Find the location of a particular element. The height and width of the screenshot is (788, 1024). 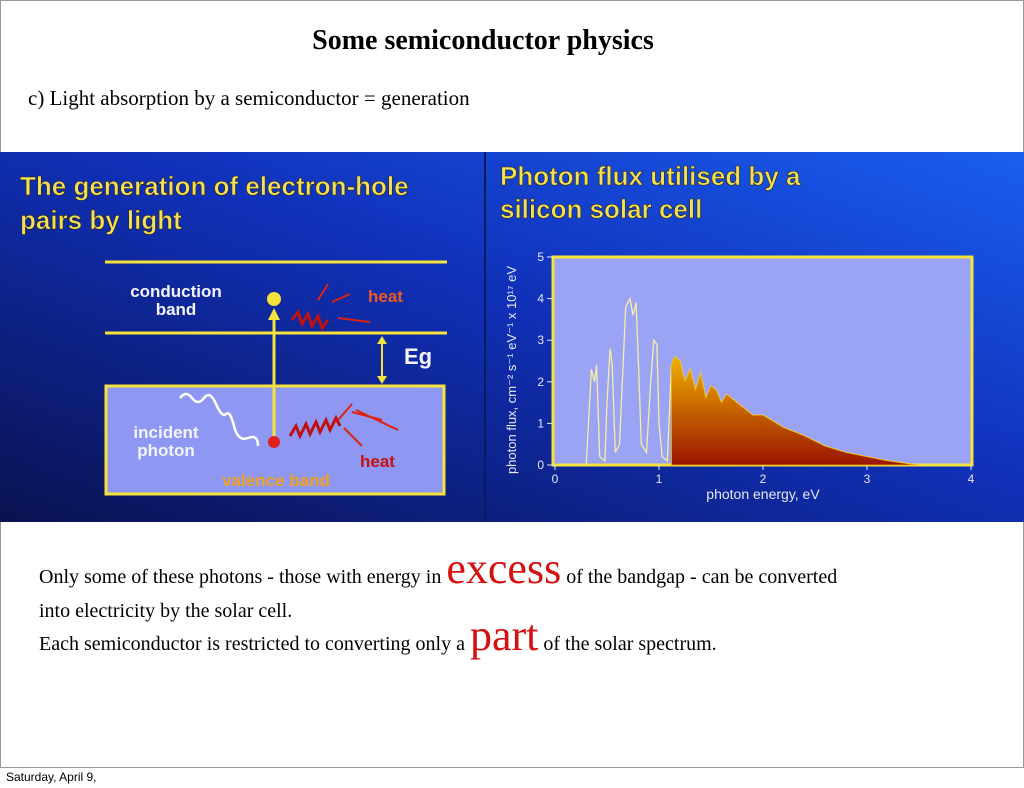

y-tick-label: 2 is located at coordinates (540, 382).